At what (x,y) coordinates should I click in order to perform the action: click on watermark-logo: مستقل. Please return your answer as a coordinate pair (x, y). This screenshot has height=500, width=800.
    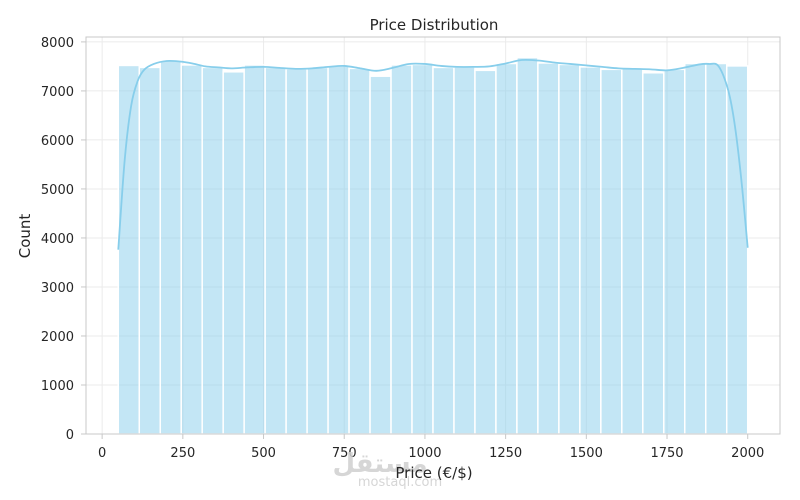
    Looking at the image, I should click on (379, 464).